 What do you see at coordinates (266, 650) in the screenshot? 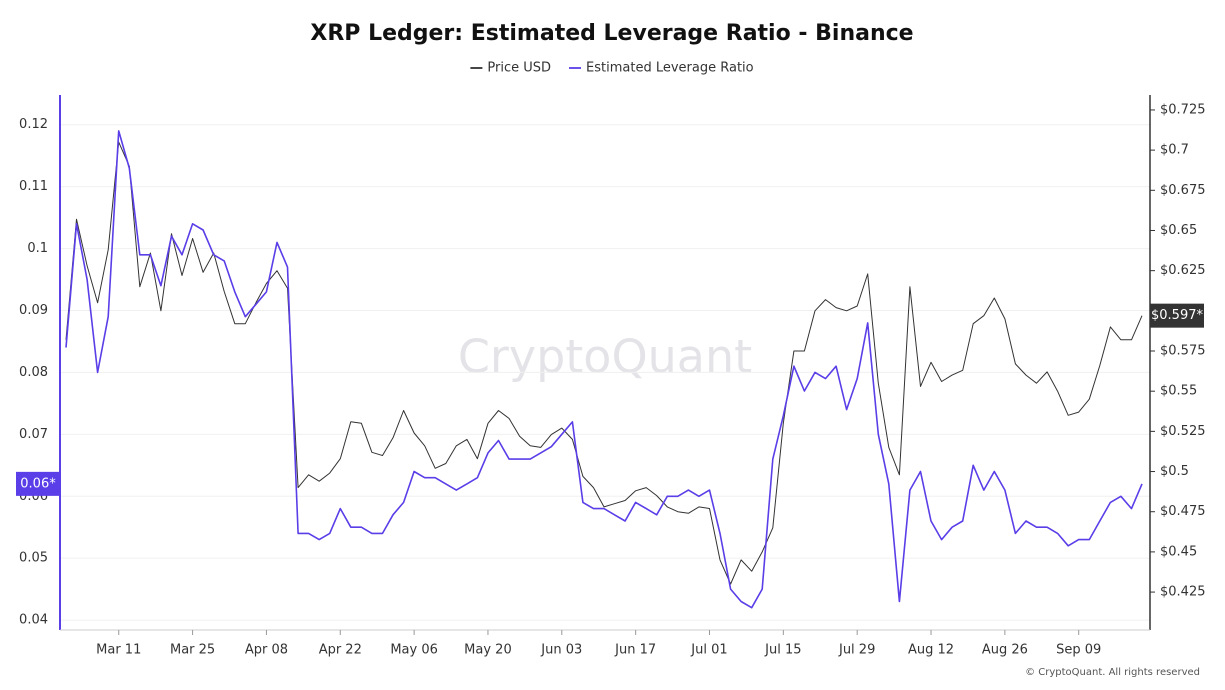
I see `x-tick-label: Apr 08` at bounding box center [266, 650].